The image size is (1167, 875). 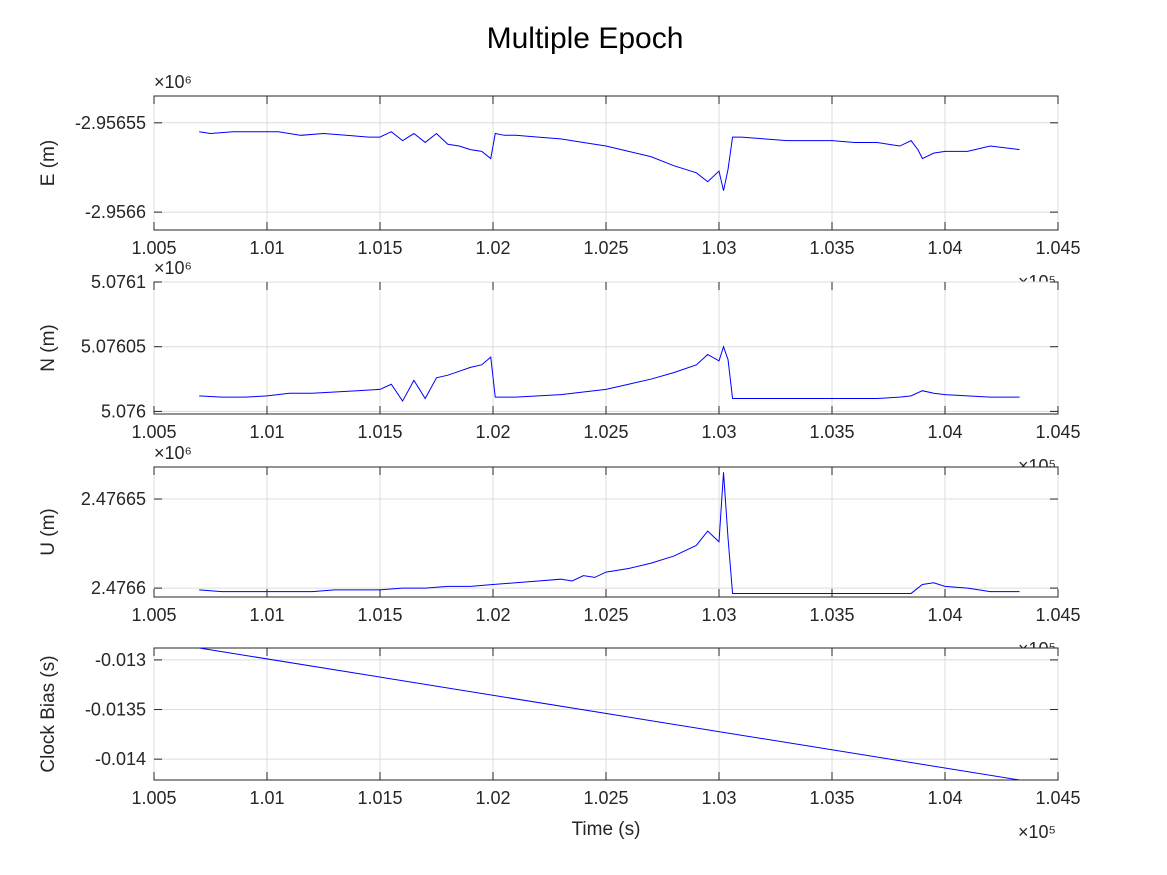 What do you see at coordinates (110, 123) in the screenshot?
I see `y-tick-label: -2.95655` at bounding box center [110, 123].